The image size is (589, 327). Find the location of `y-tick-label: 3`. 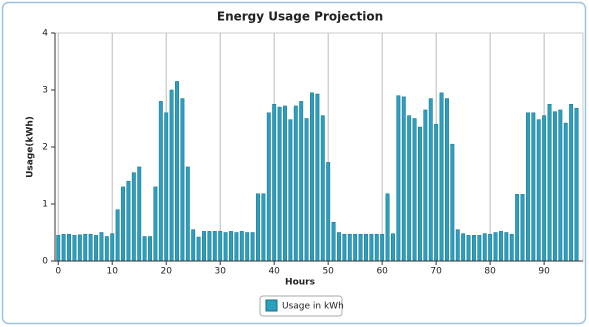

y-tick-label: 3 is located at coordinates (45, 91).